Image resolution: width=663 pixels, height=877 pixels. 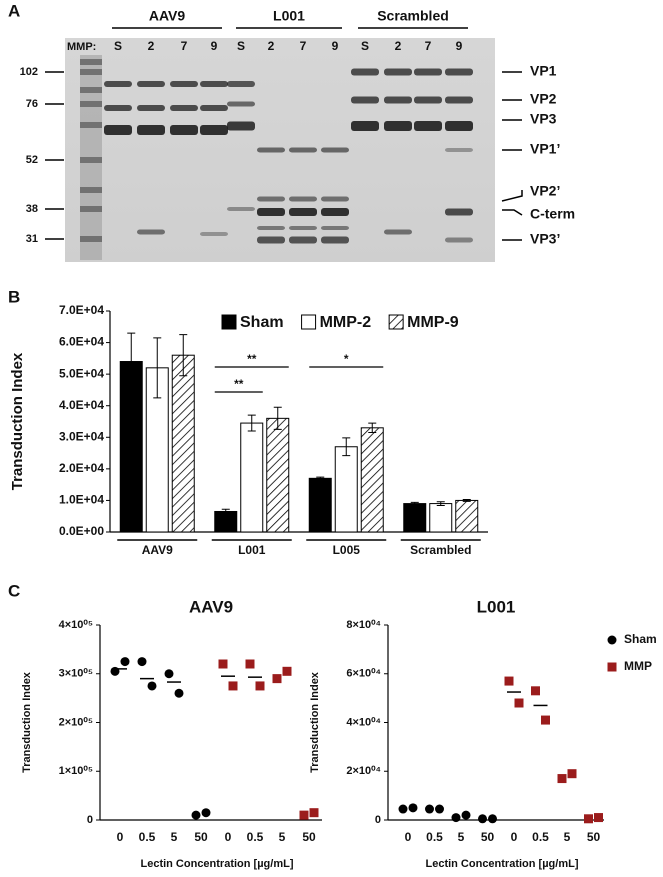 I want to click on legend-label: MMP-9, so click(x=433, y=322).